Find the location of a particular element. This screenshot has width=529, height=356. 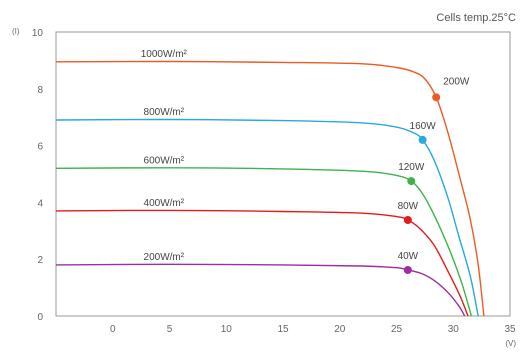

irradiance-label: 1000W/m² is located at coordinates (164, 54).